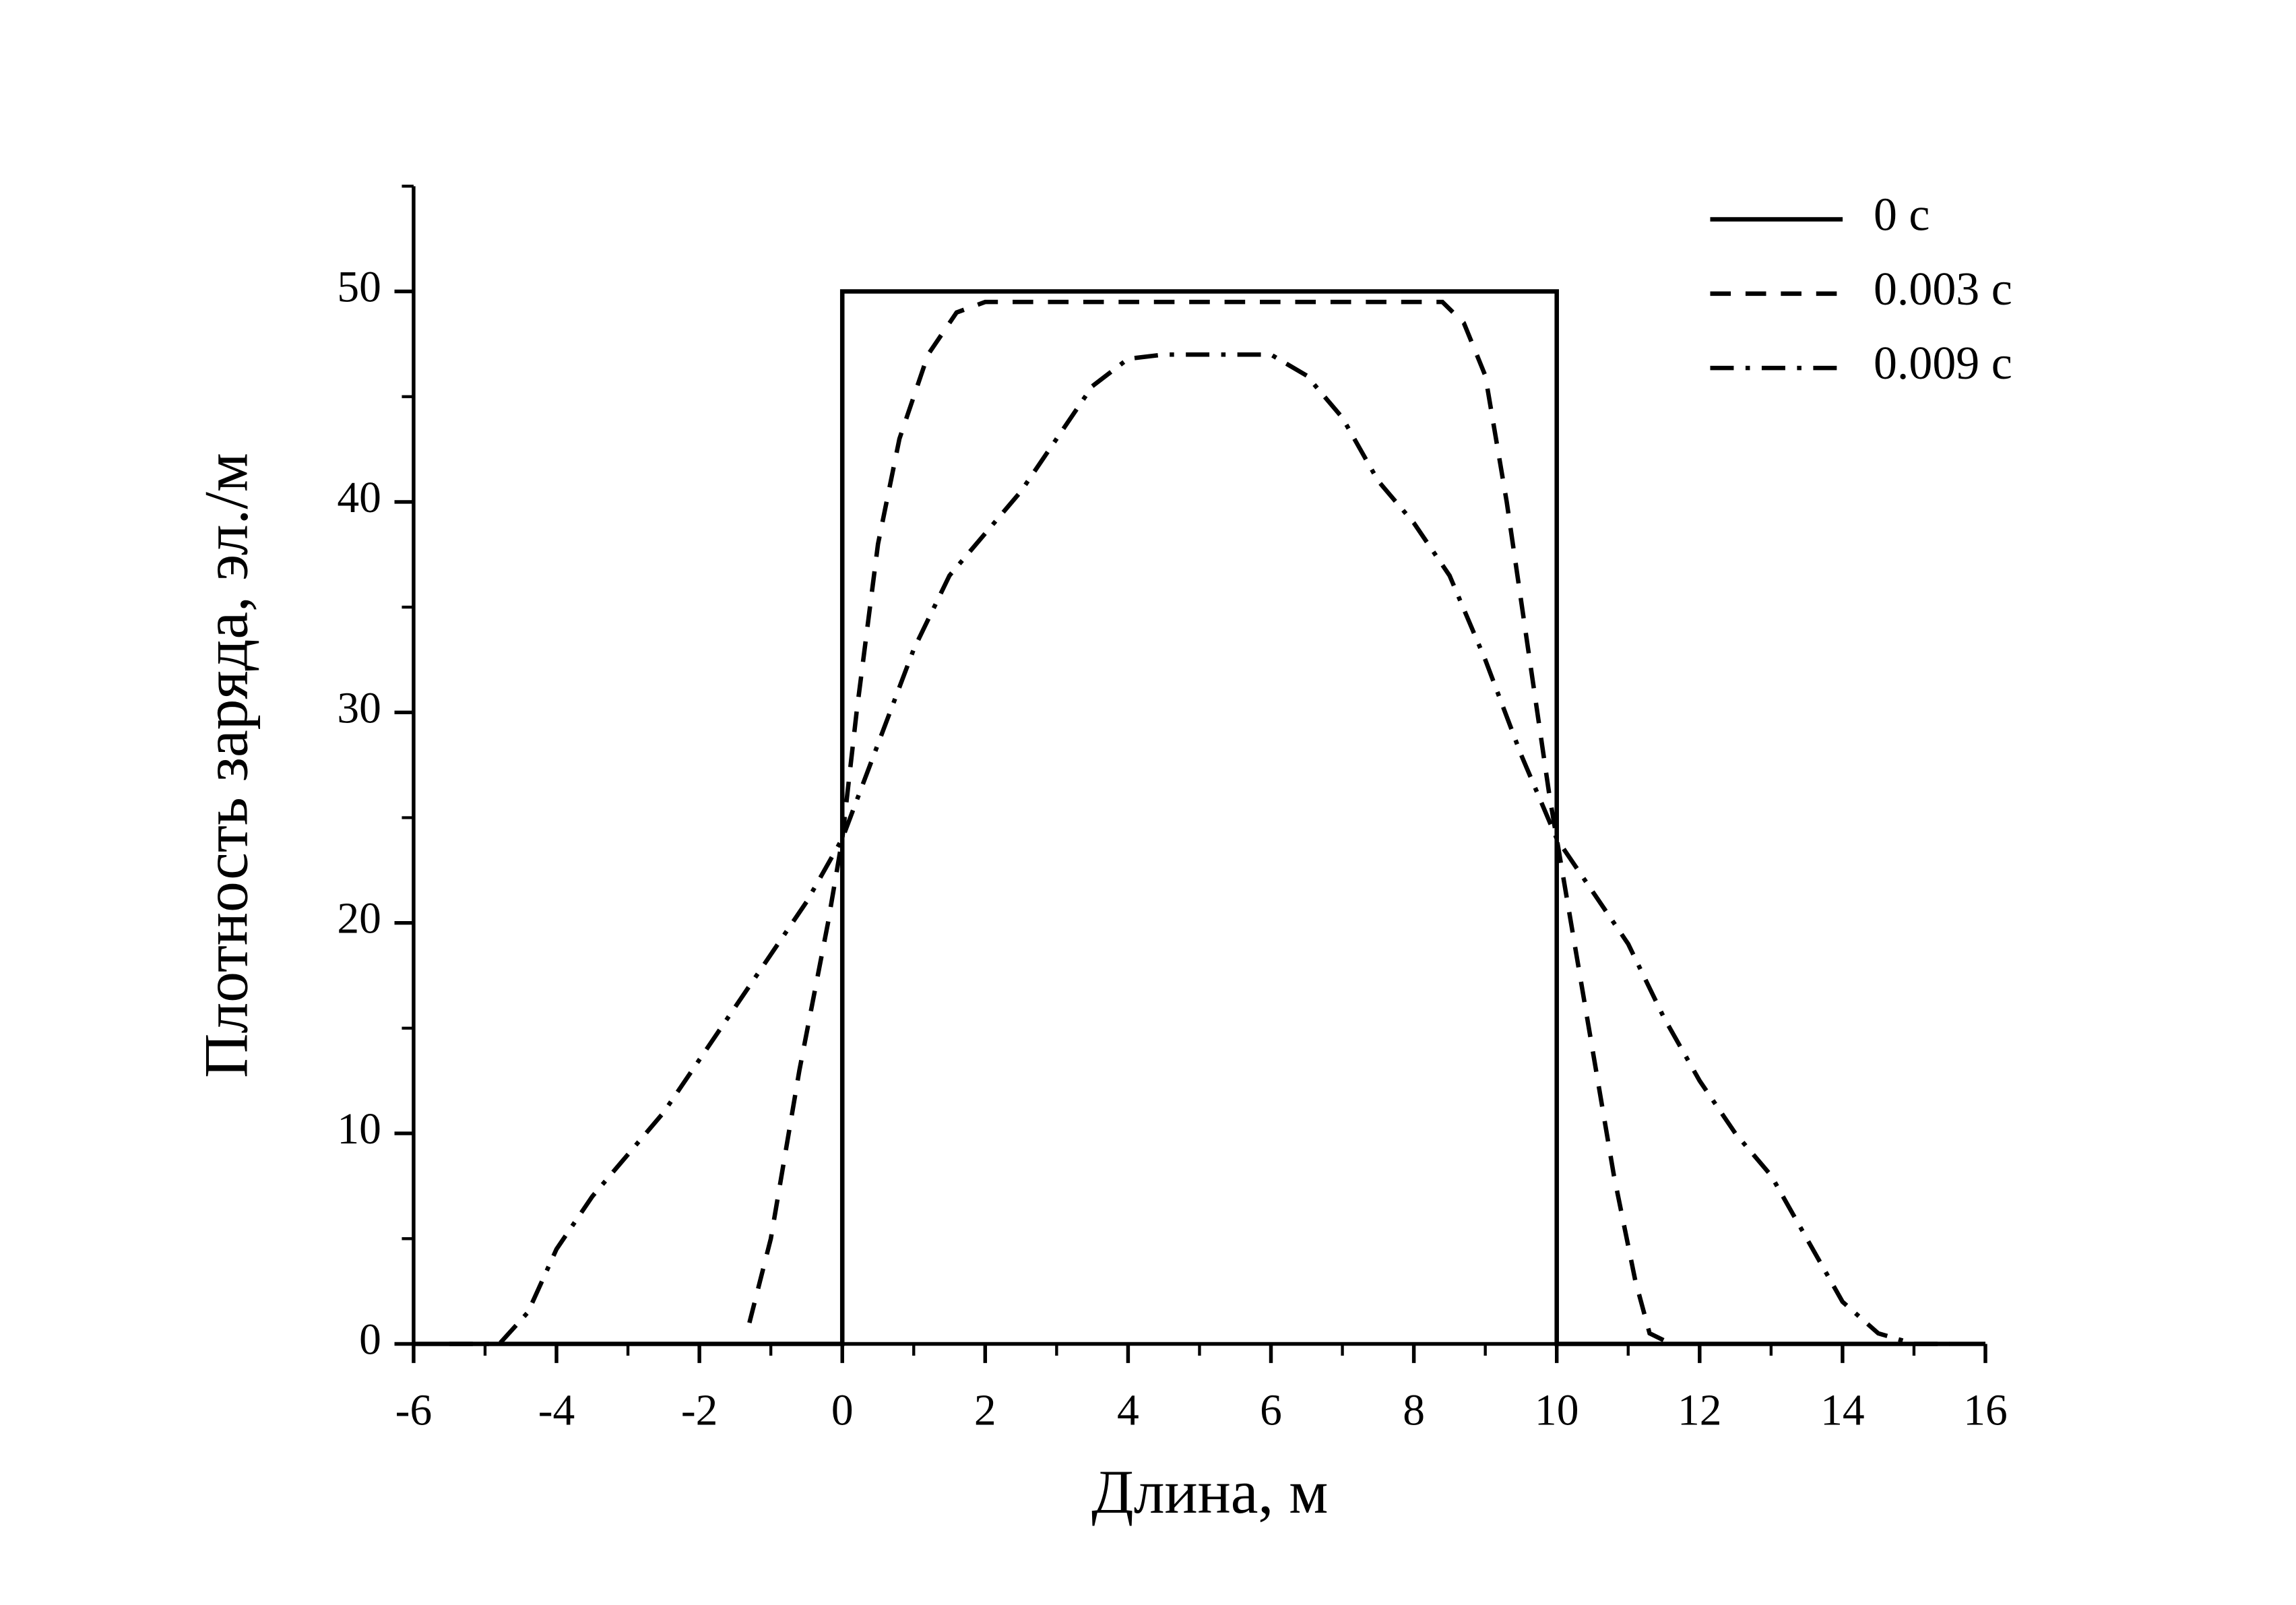 This screenshot has height=1605, width=2296. I want to click on x-tick-label: -6, so click(414, 1410).